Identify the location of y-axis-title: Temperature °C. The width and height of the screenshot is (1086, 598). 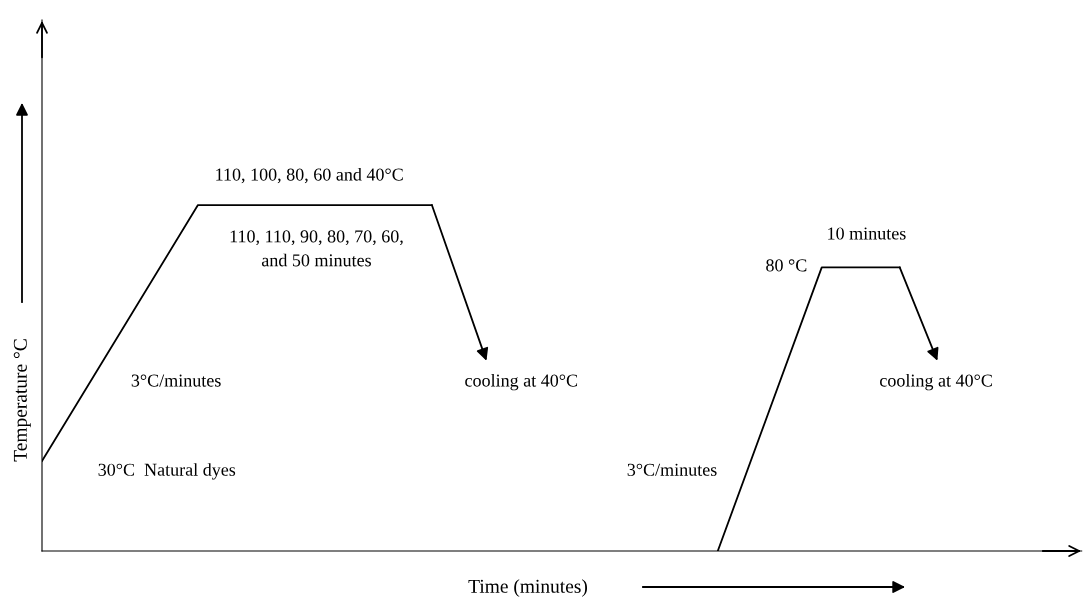
(22, 400).